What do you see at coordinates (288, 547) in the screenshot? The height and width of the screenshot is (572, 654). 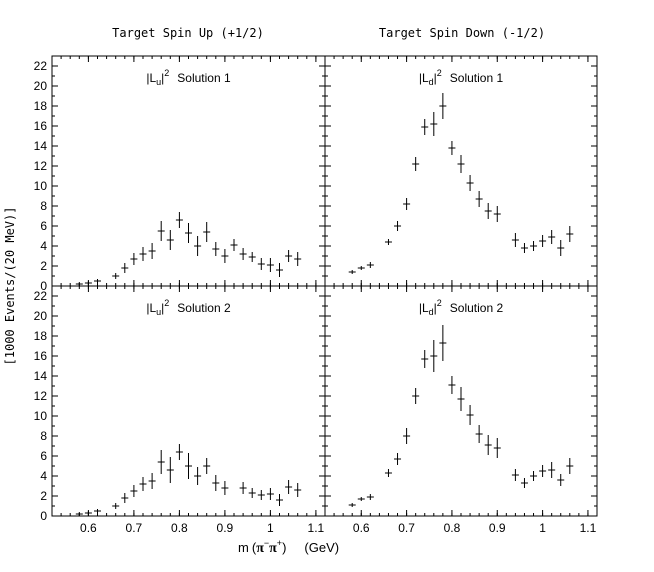 I see `x-axis-label: m (π−π+) (GeV)` at bounding box center [288, 547].